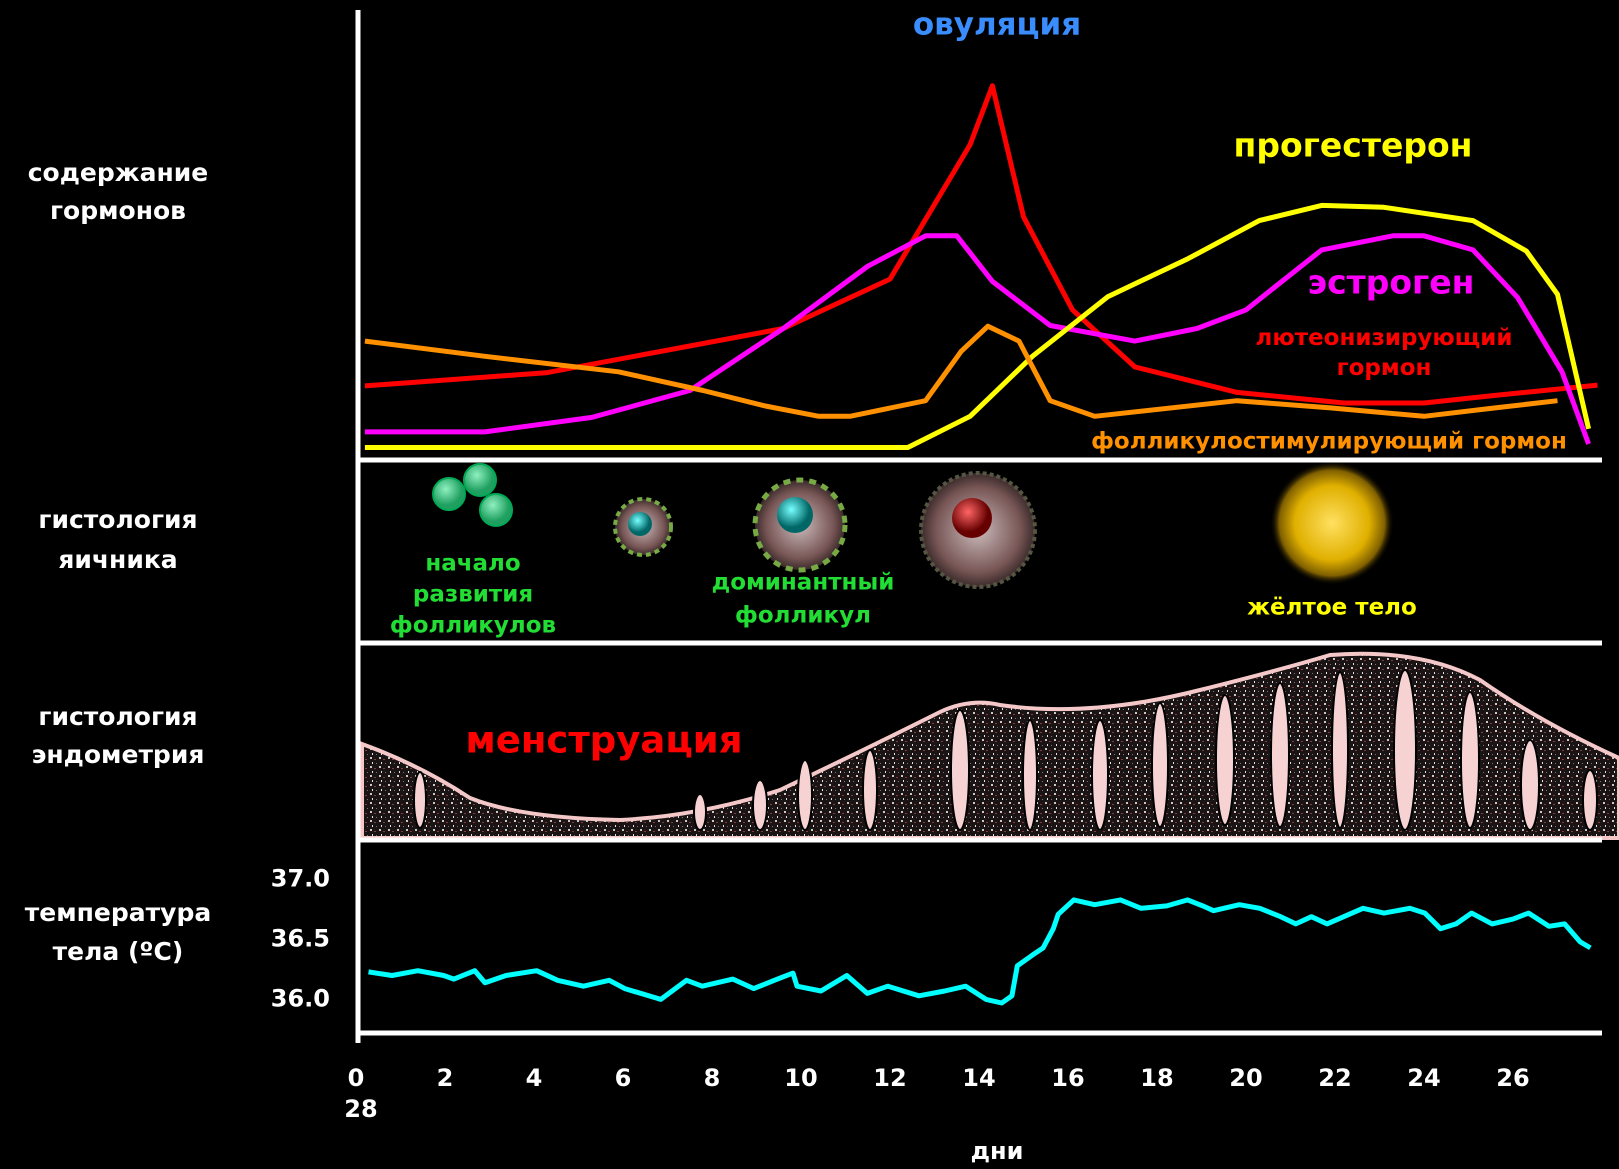 This screenshot has width=1619, height=1169. I want to click on x-tick-label: 6, so click(623, 1078).